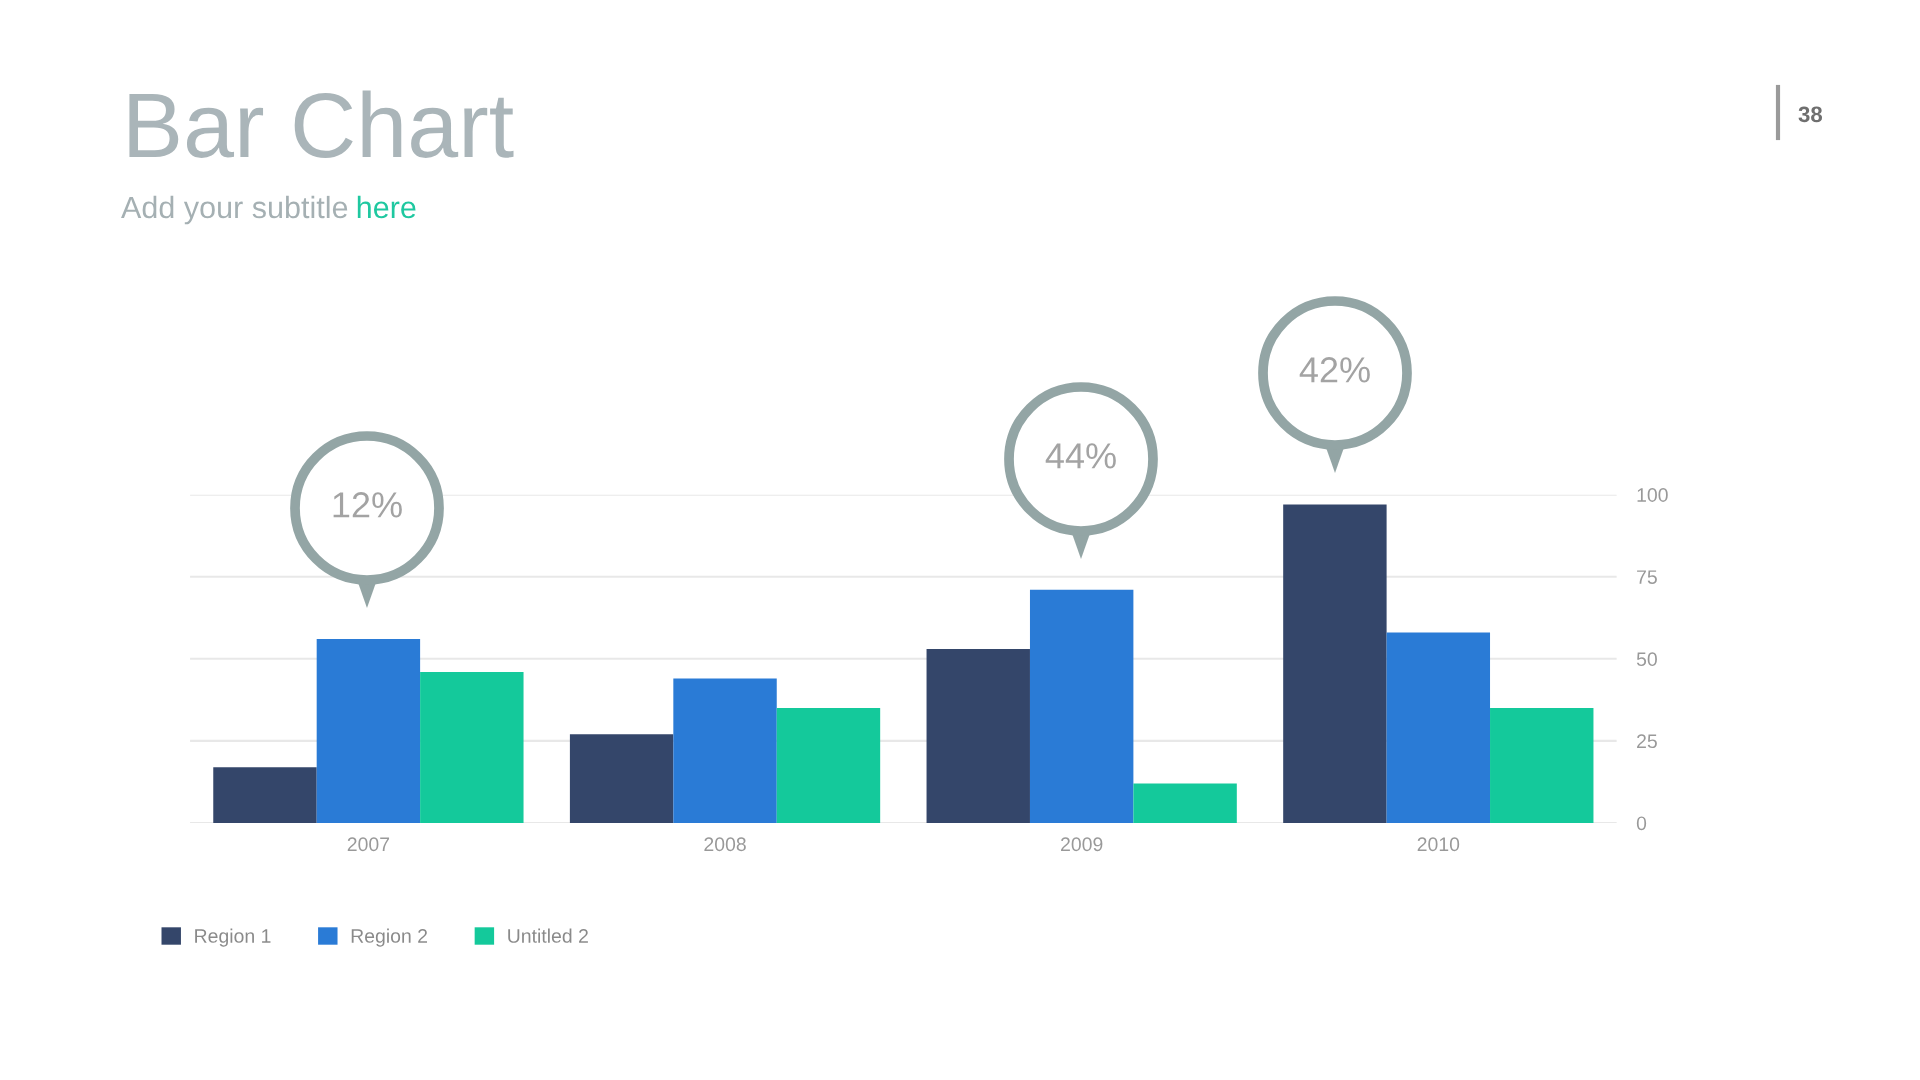  What do you see at coordinates (548, 935) in the screenshot?
I see `legend-label: Untitled 2` at bounding box center [548, 935].